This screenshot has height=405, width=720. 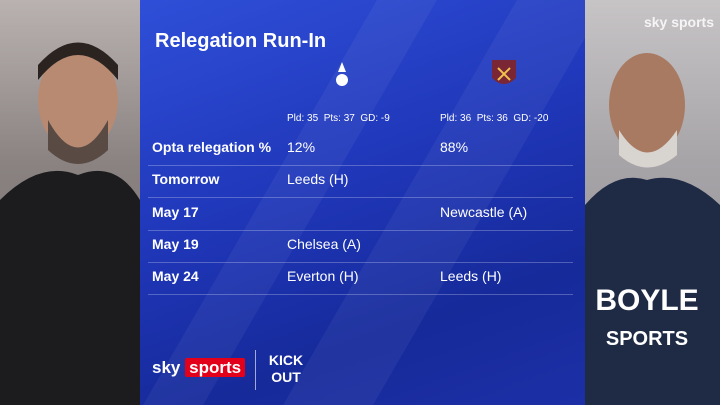 I want to click on team-stats-line: Pld: 35 Pts: 37 GD: -9, so click(x=338, y=118).